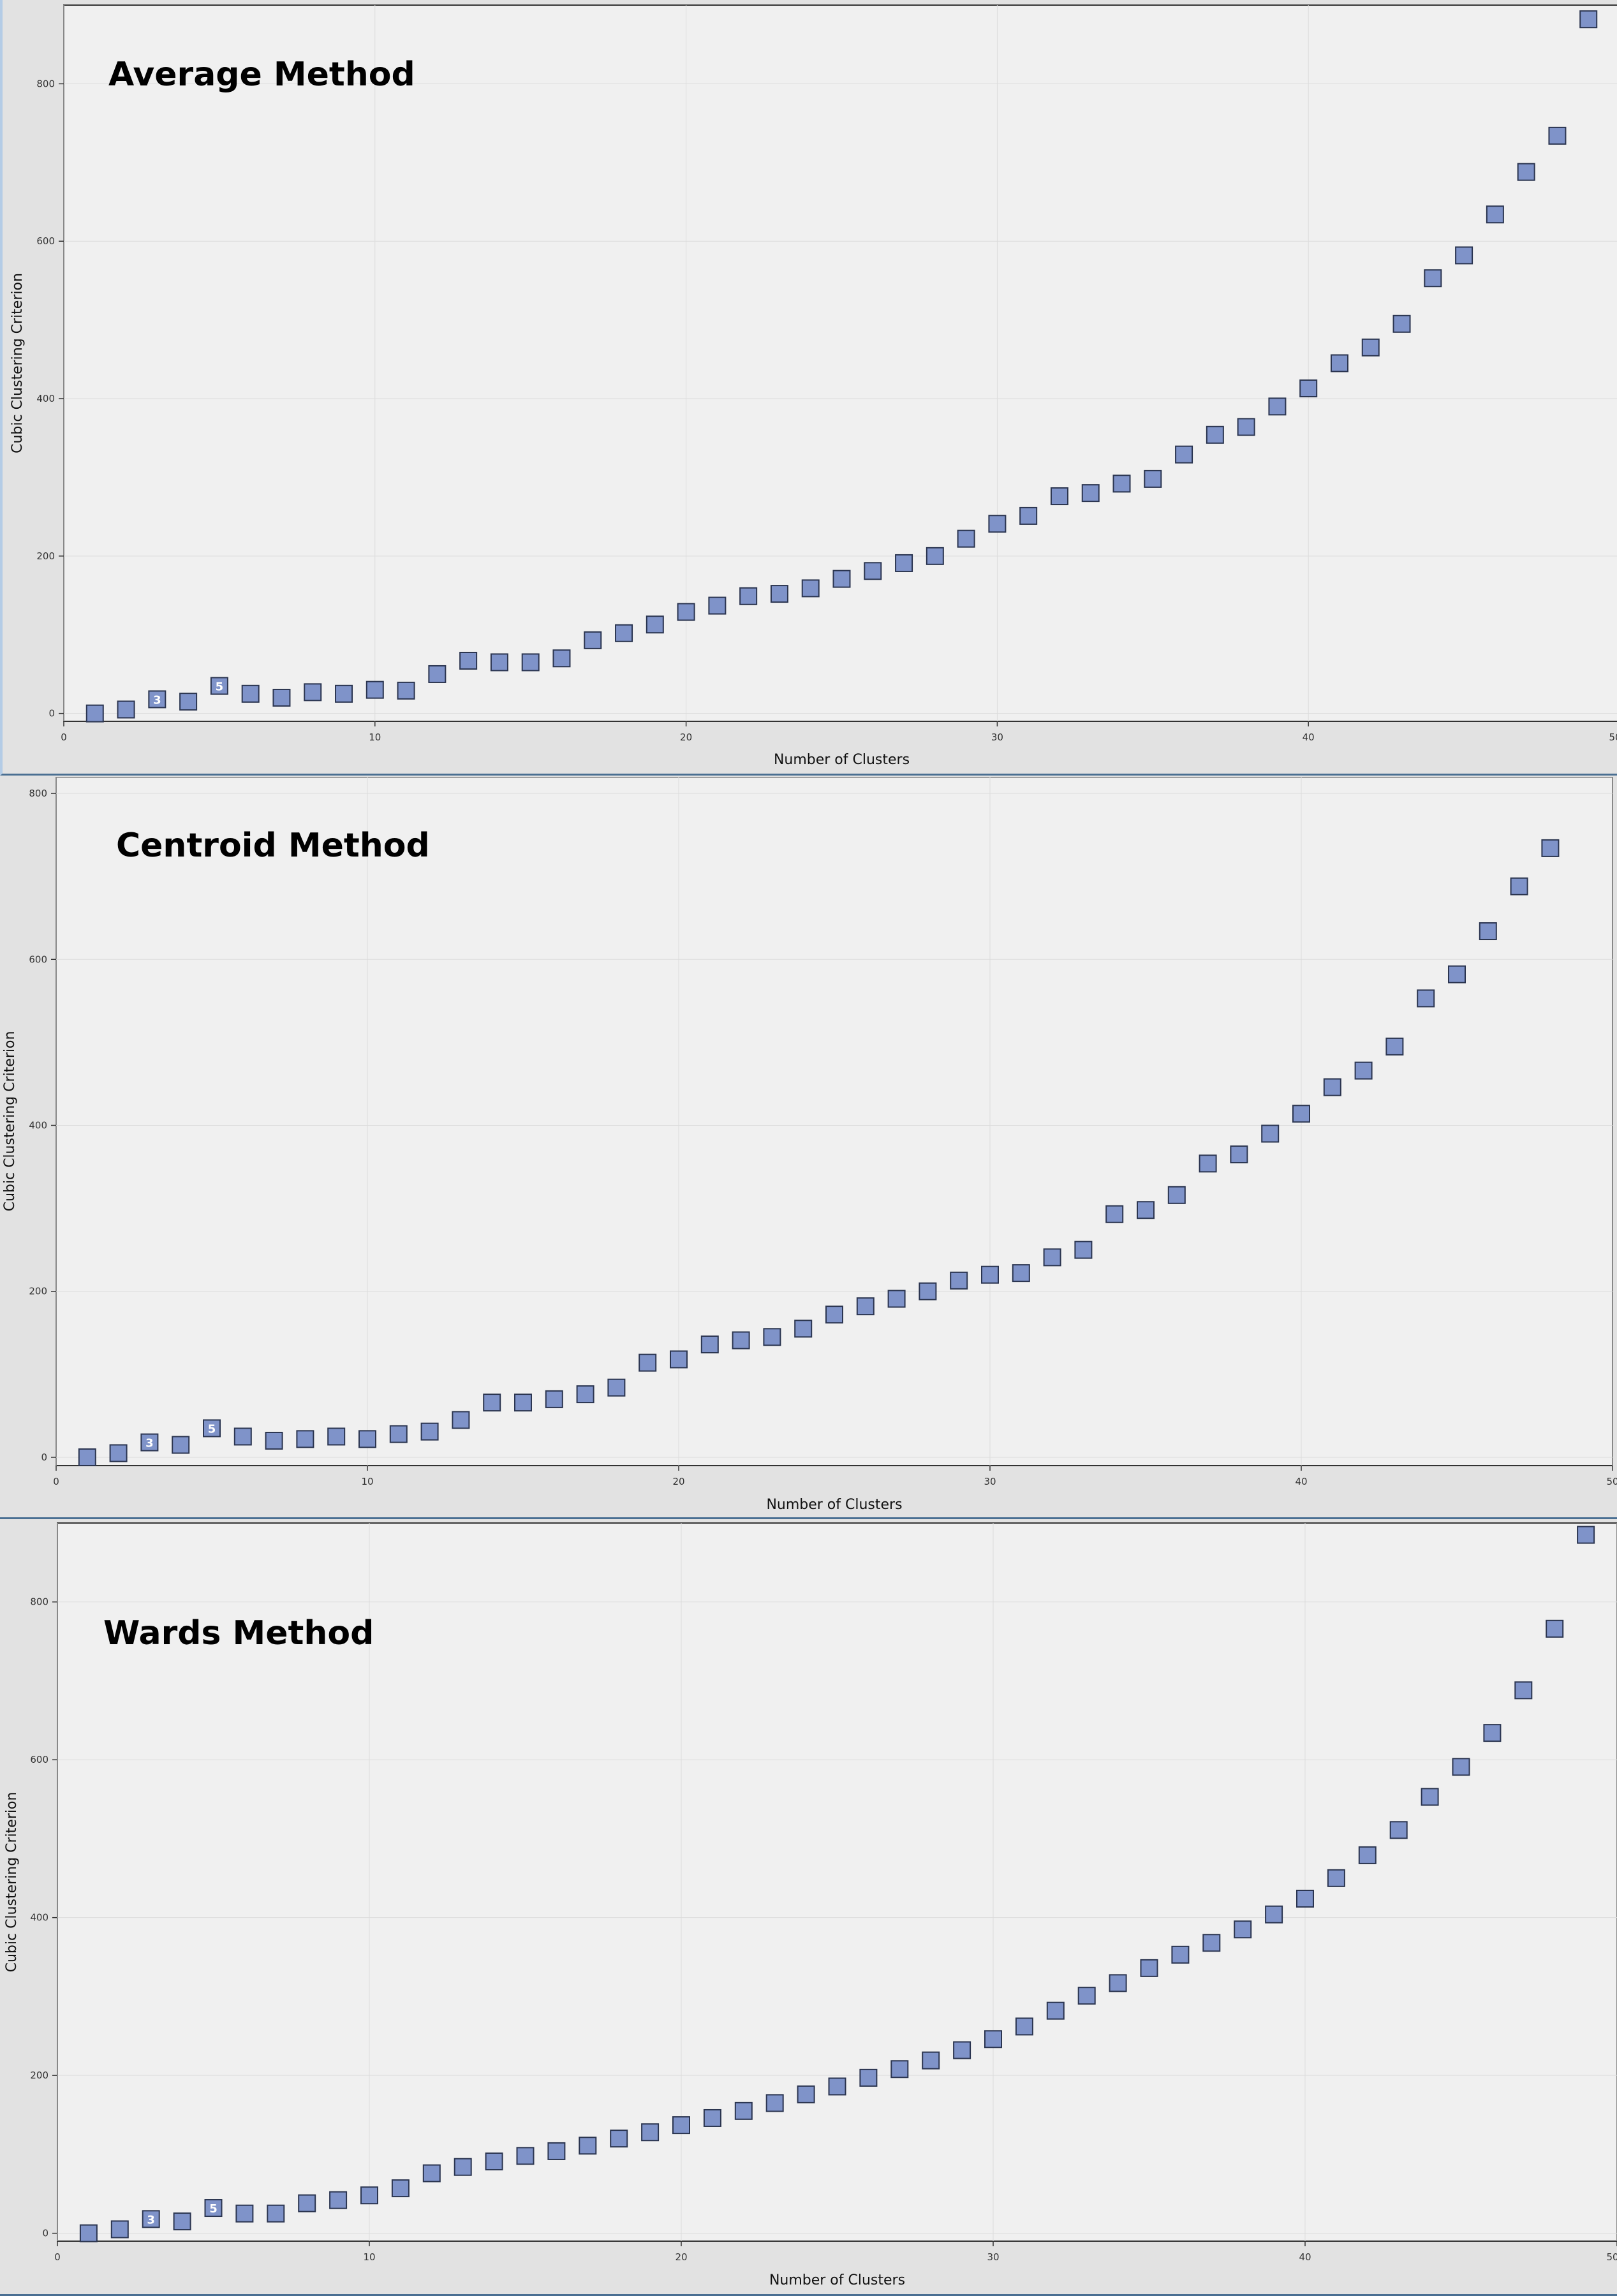  Describe the element at coordinates (18, 363) in the screenshot. I see `y-axis-label: Cubic Clustering Criterion` at that location.